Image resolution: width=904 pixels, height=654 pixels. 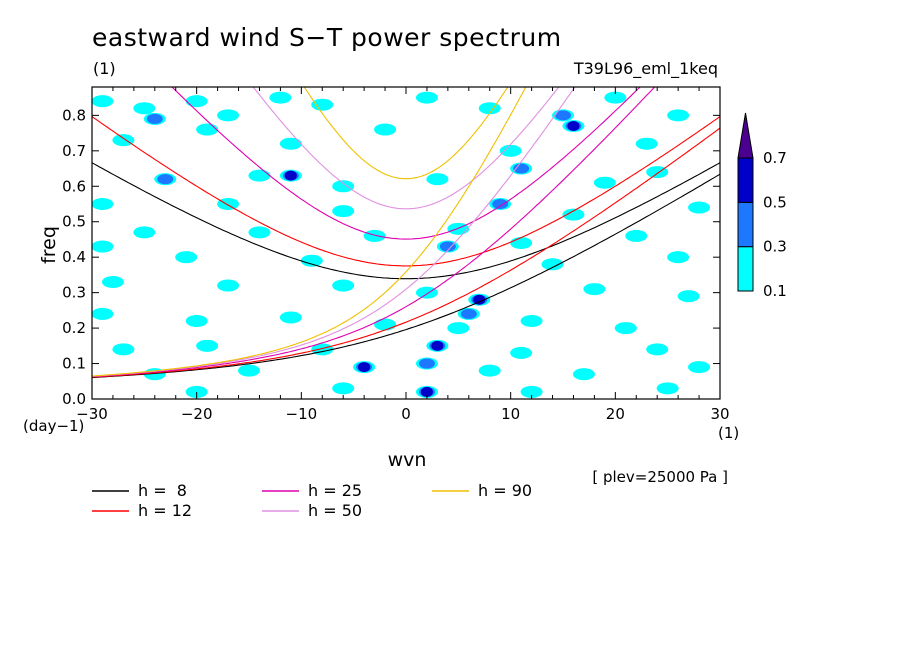 I want to click on y-tick-label: 0.0, so click(x=74, y=399).